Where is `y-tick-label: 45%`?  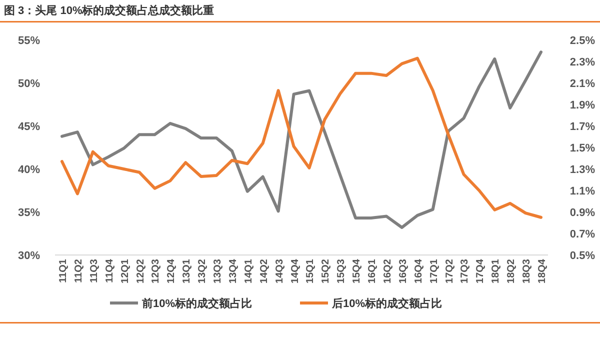
y-tick-label: 45% is located at coordinates (29, 126).